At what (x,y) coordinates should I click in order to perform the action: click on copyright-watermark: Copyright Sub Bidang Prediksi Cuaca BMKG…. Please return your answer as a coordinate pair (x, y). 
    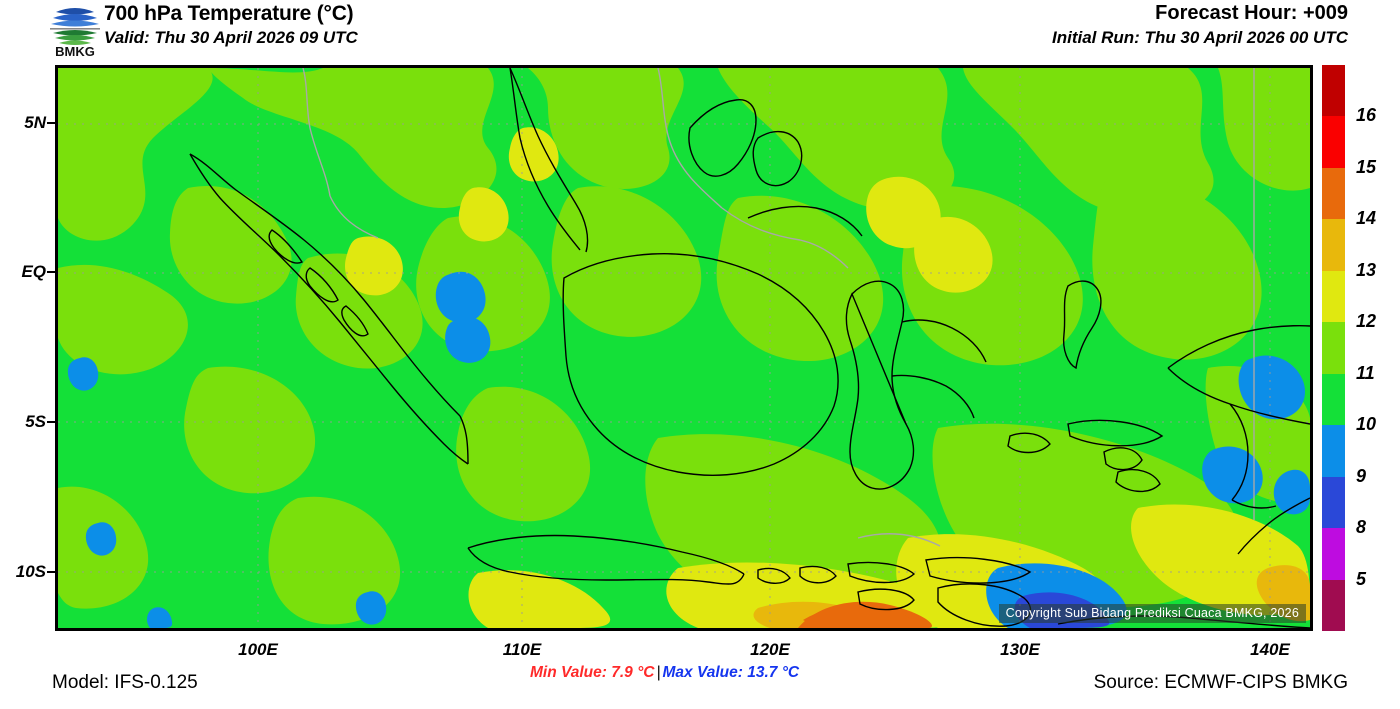
    Looking at the image, I should click on (1152, 613).